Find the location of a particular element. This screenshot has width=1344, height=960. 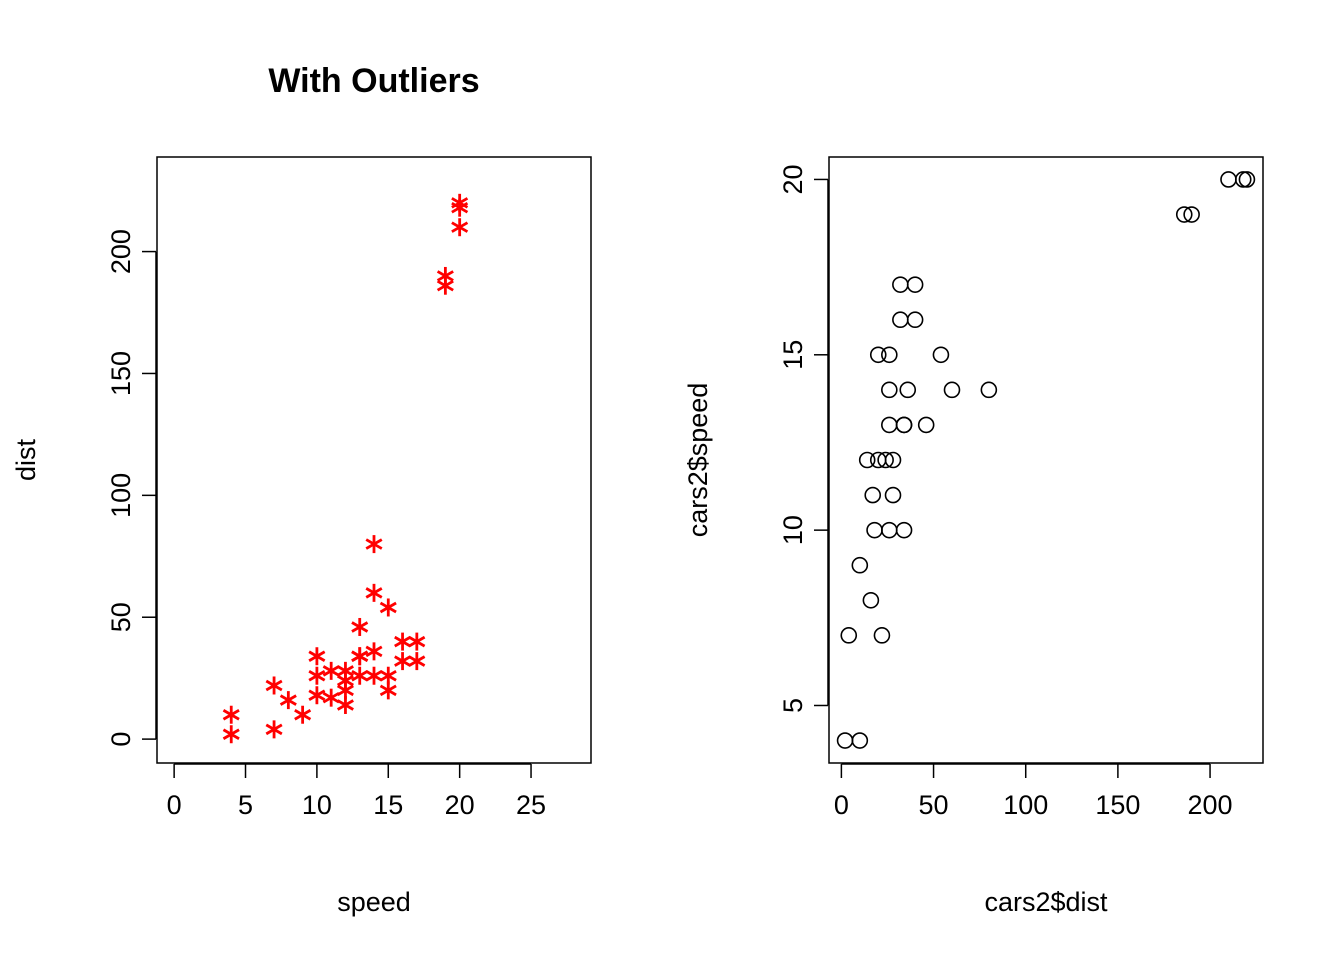

right-x-tick-label: 50 is located at coordinates (934, 805).